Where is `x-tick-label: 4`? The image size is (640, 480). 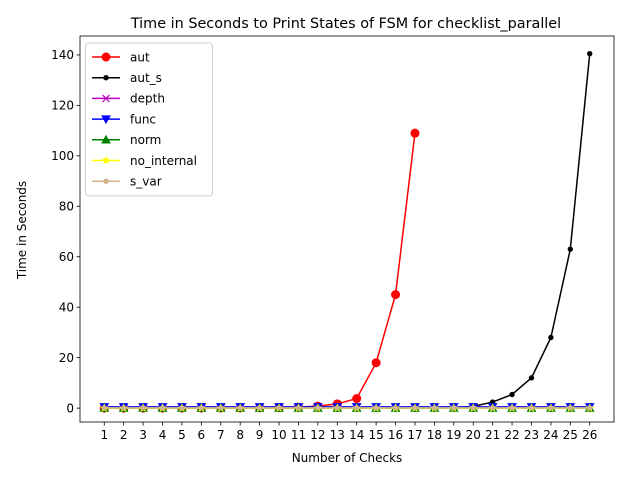
x-tick-label: 4 is located at coordinates (163, 435).